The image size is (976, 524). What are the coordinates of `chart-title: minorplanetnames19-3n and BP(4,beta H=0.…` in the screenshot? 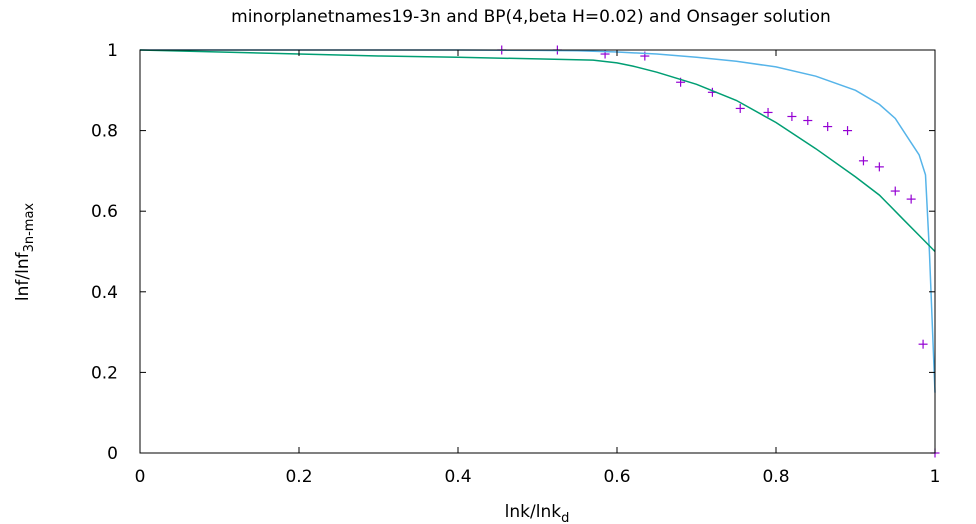 It's located at (531, 17).